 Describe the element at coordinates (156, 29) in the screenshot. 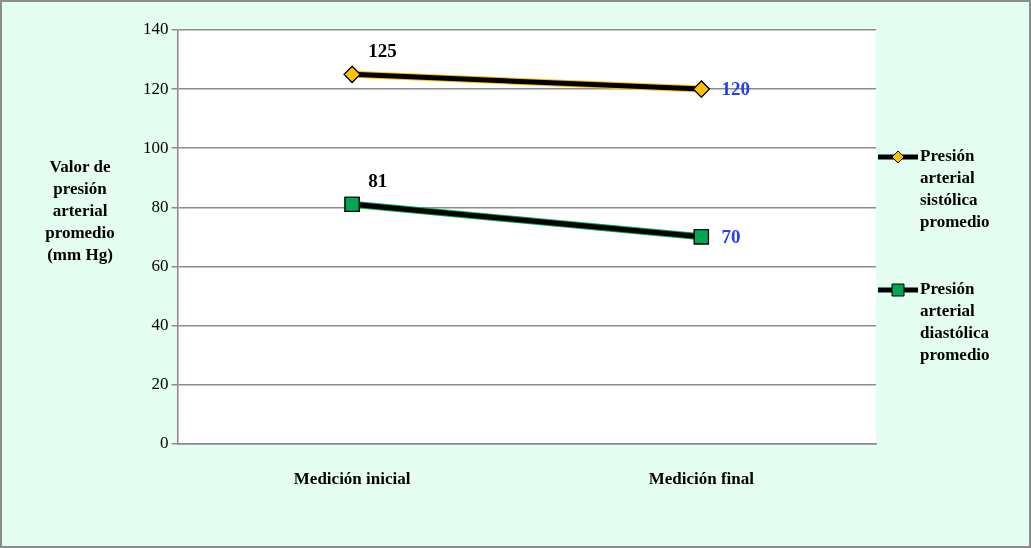

I see `y-tick-label: 140` at that location.